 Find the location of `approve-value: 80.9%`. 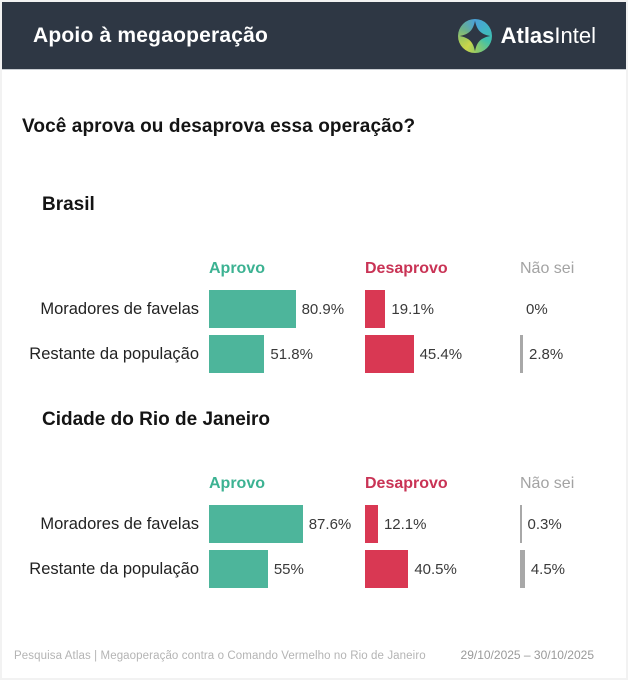

approve-value: 80.9% is located at coordinates (323, 309).